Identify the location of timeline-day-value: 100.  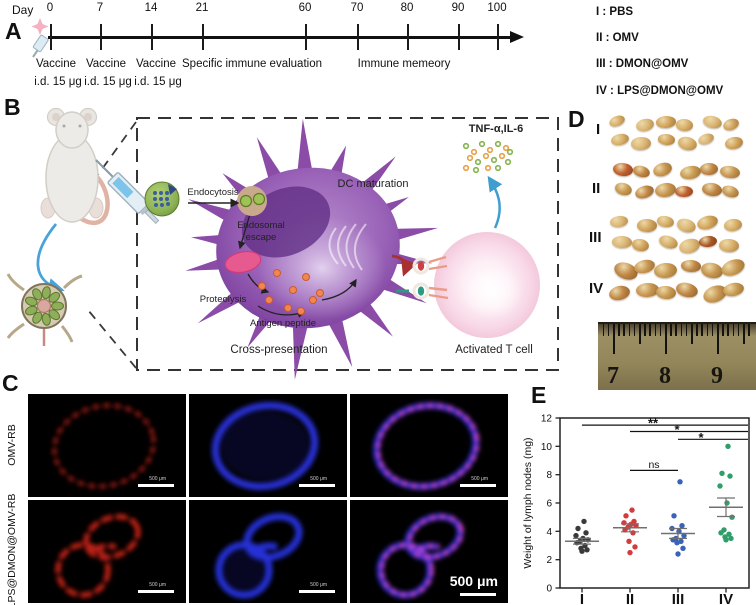
(497, 8).